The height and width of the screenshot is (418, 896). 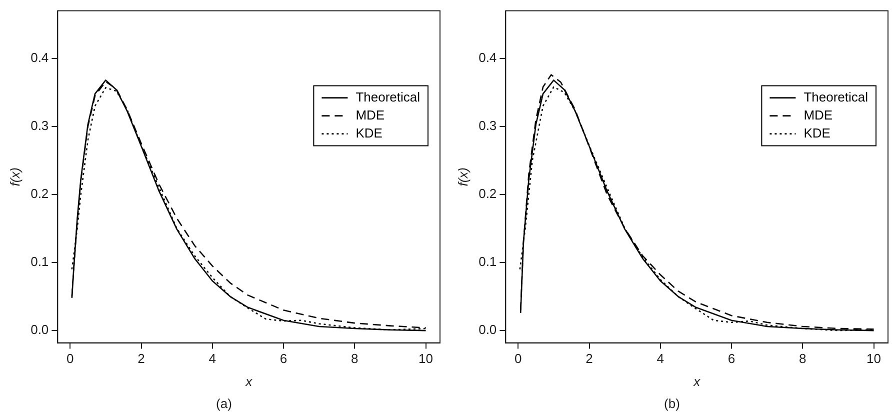 I want to click on text: (a), so click(x=224, y=403).